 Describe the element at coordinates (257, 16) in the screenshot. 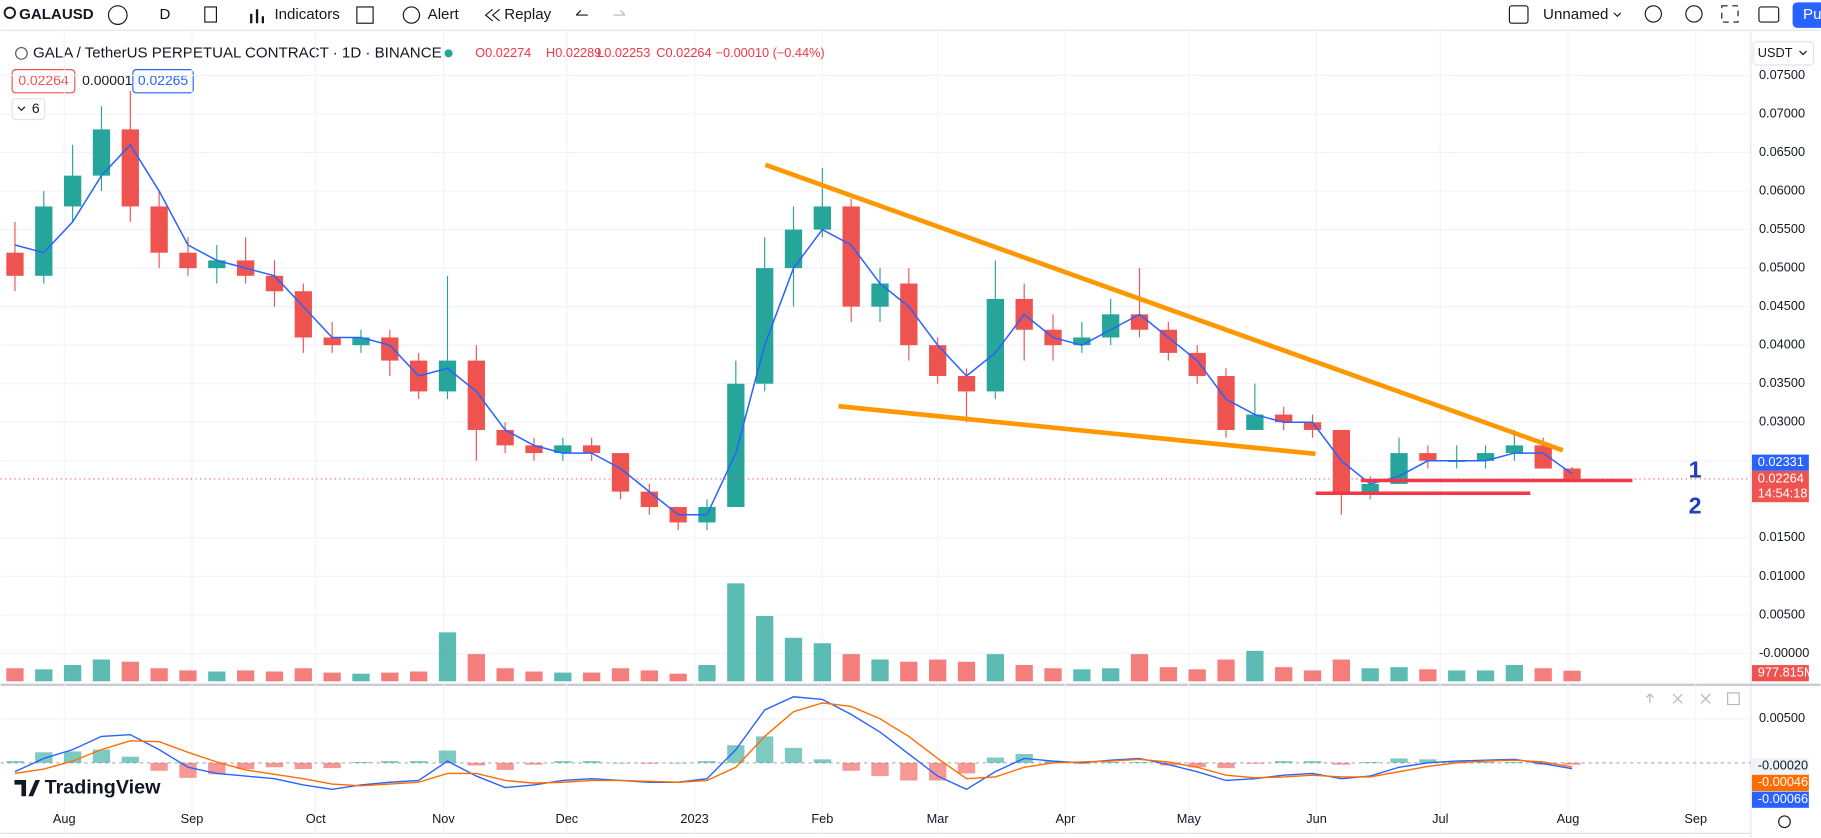

I see `indicators-icon` at that location.